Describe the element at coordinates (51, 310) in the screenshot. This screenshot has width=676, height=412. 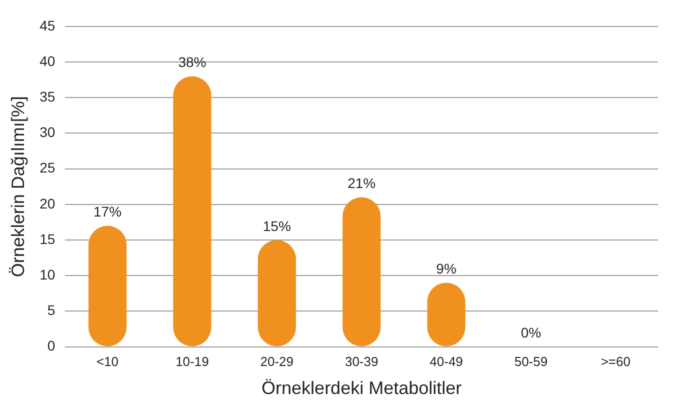
I see `y-tick-label: 5` at that location.